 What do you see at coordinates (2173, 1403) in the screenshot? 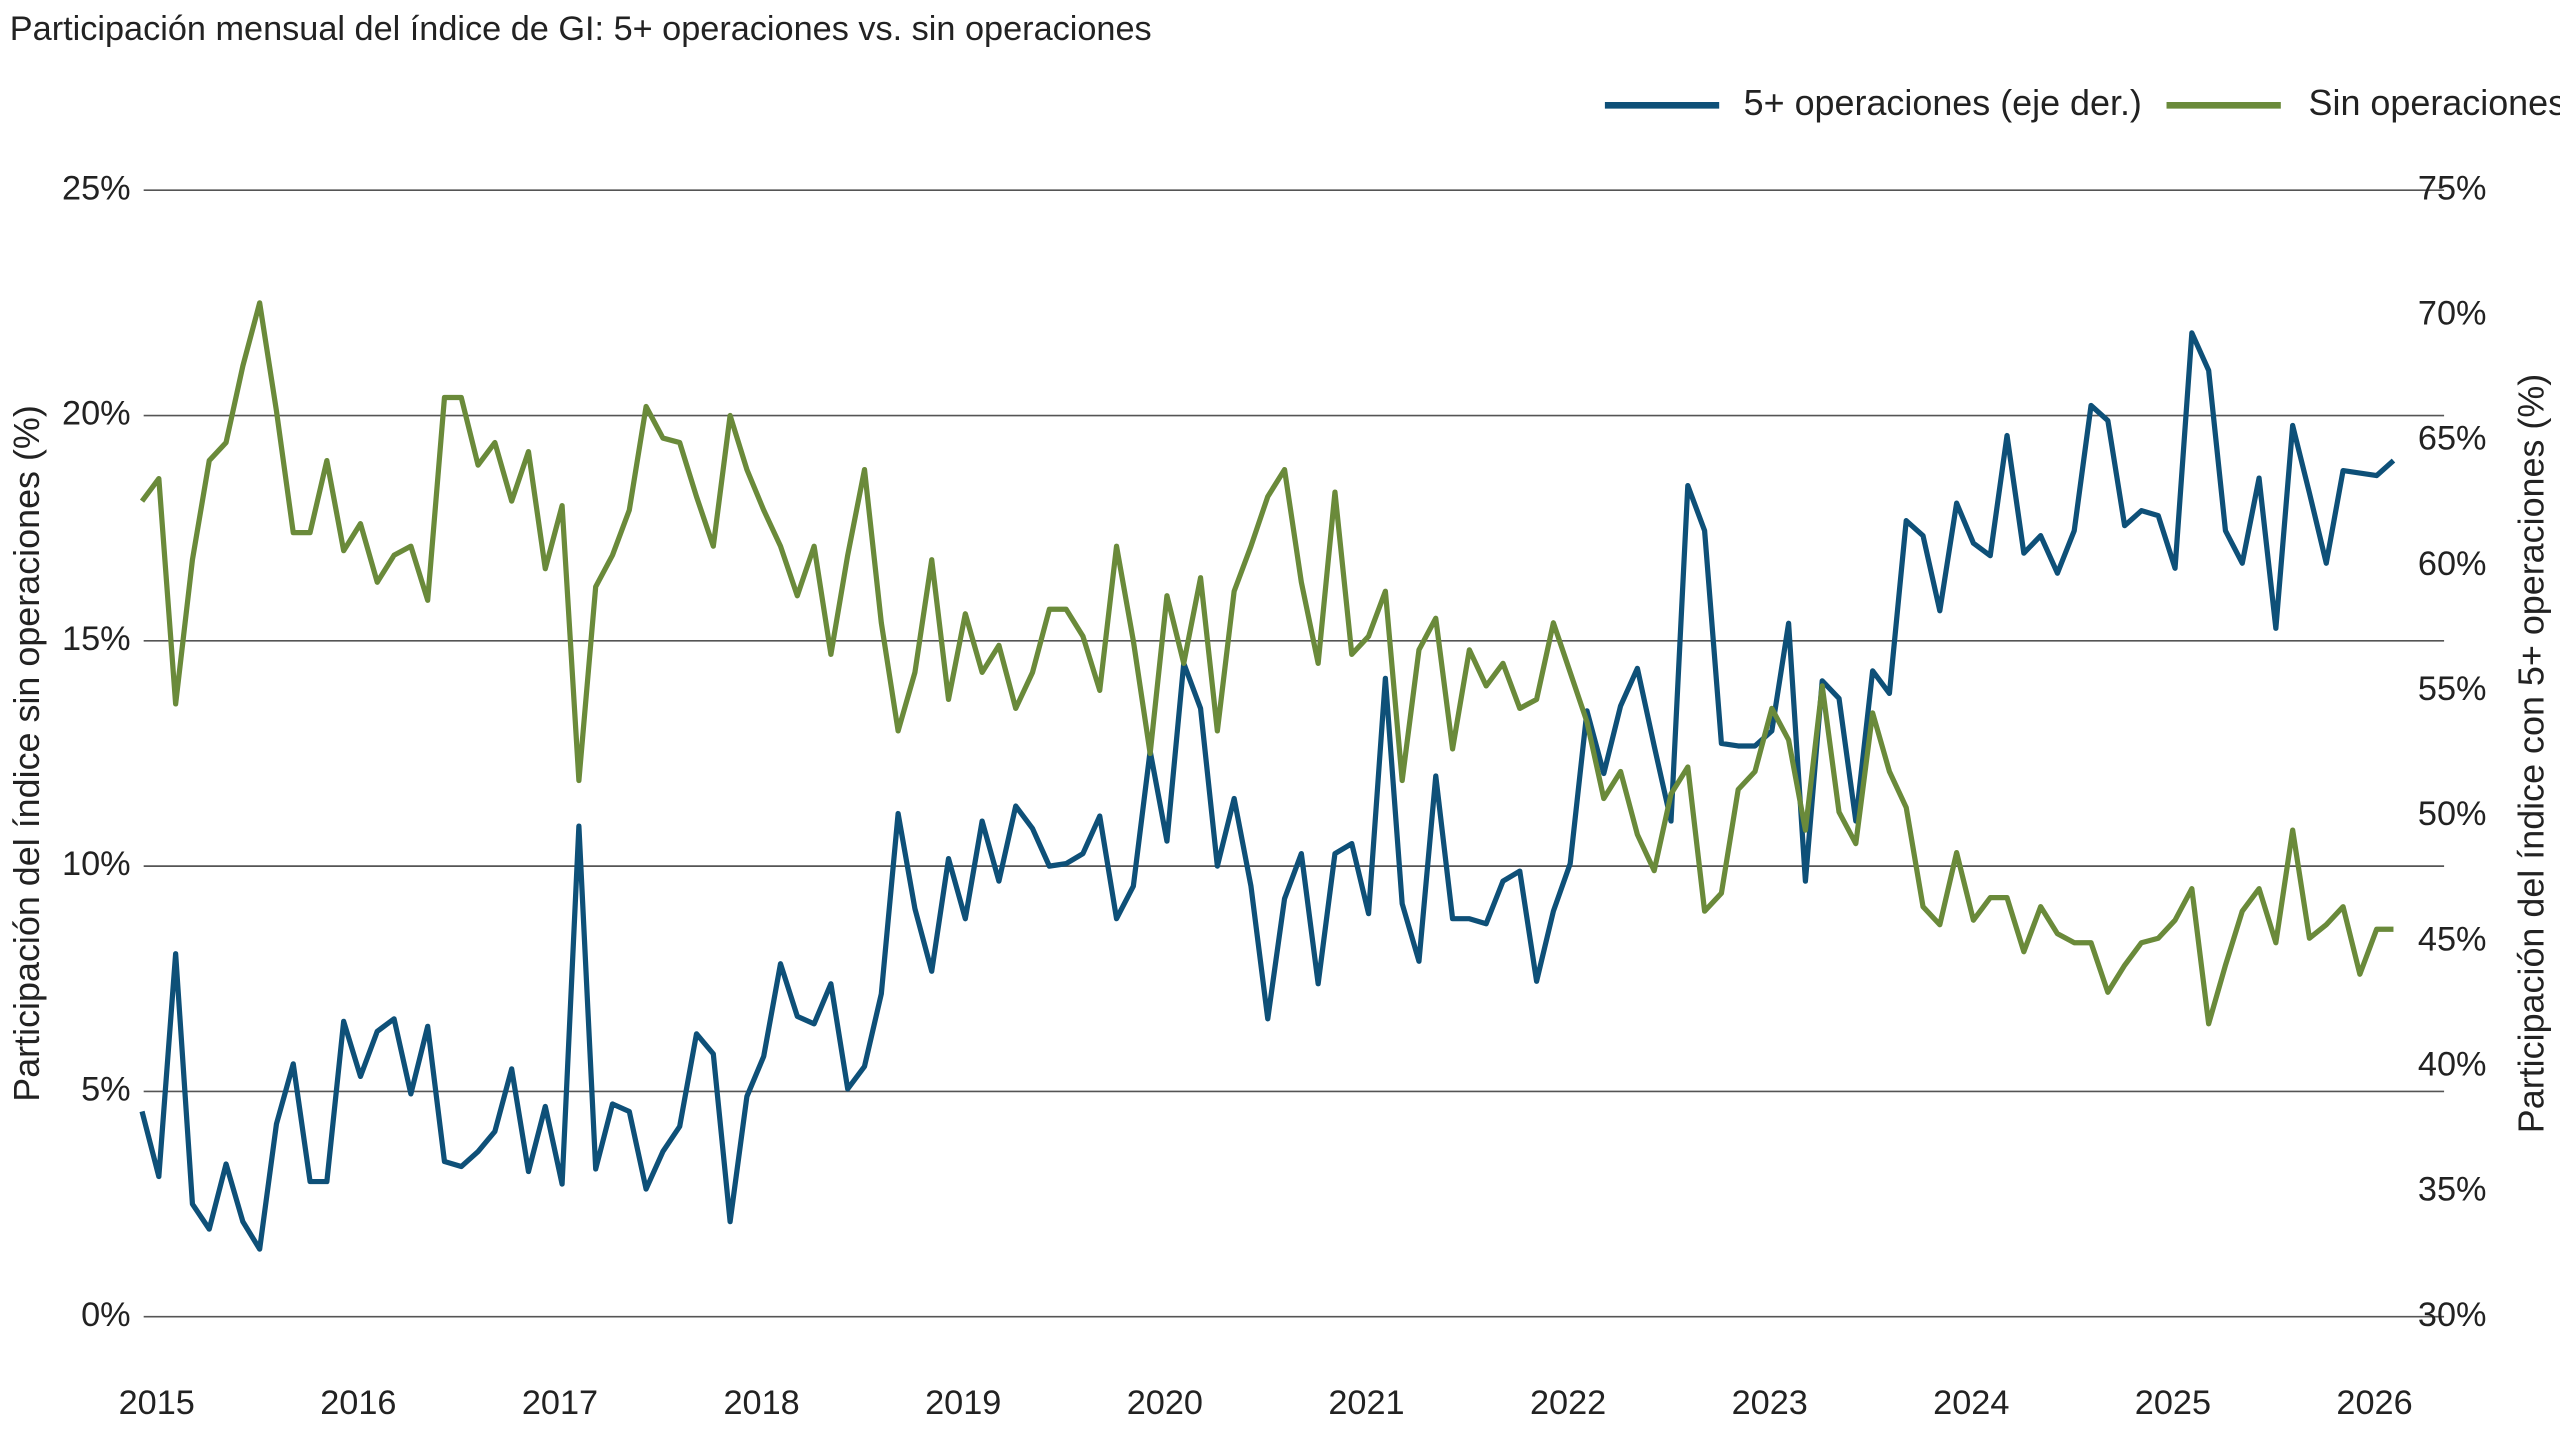
I see `x-tick-label: 2025` at bounding box center [2173, 1403].